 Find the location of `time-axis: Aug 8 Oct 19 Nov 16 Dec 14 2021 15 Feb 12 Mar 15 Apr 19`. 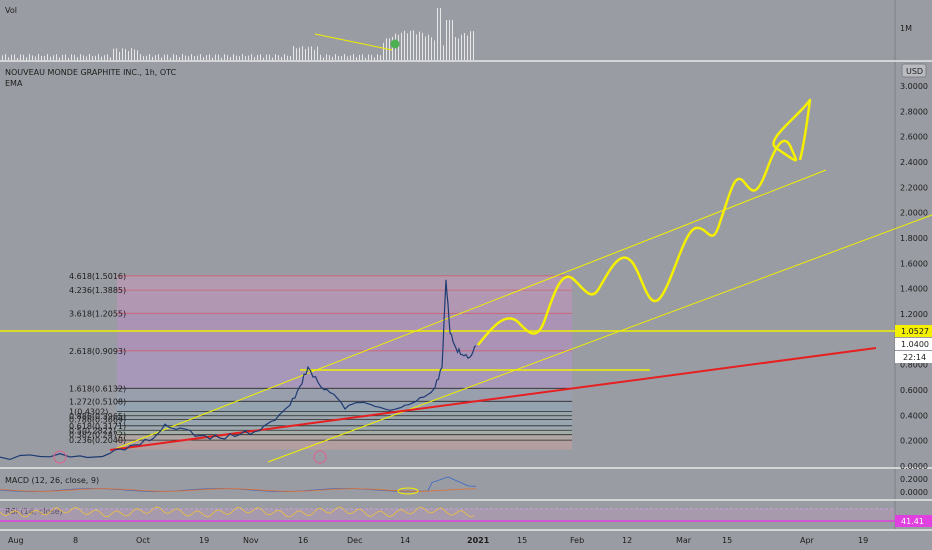

time-axis: Aug 8 Oct 19 Nov 16 Dec 14 2021 15 Feb 12 Mar 15 Apr 19 is located at coordinates (438, 540).